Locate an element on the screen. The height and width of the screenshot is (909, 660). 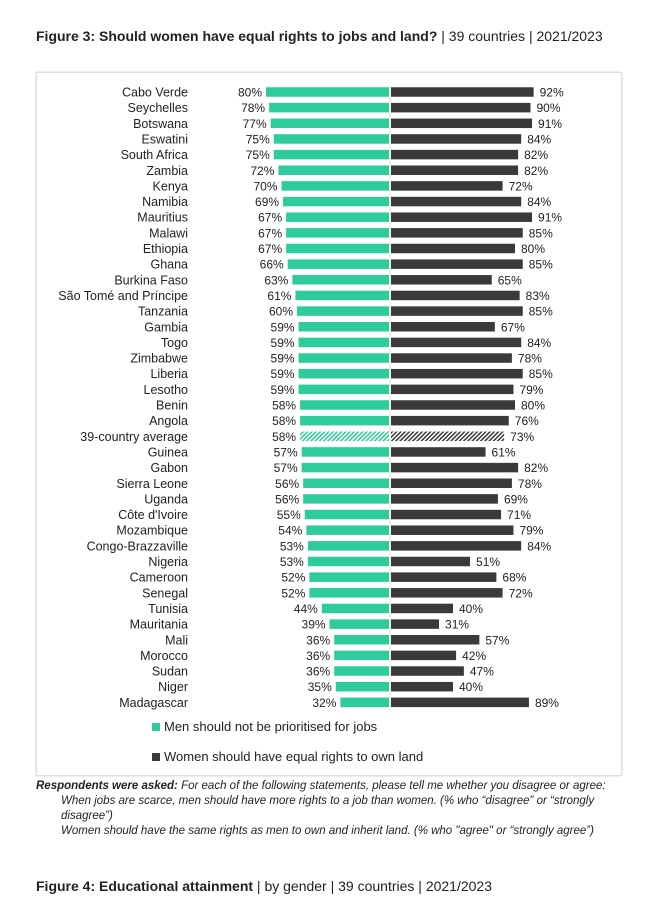
category-label: Botswana is located at coordinates (160, 124).